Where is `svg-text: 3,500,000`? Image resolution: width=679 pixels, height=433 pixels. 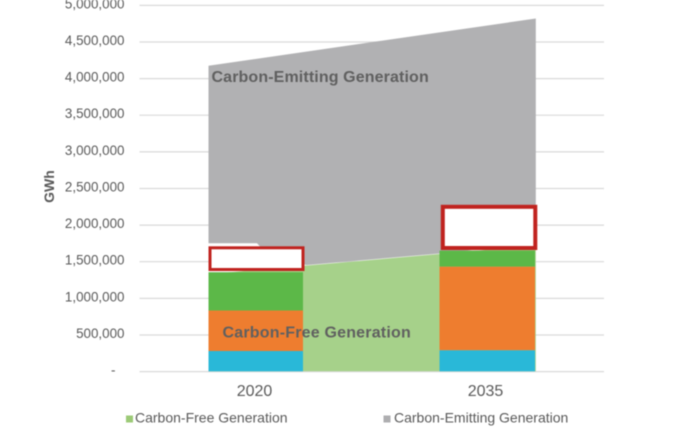
svg-text: 3,500,000 is located at coordinates (95, 113).